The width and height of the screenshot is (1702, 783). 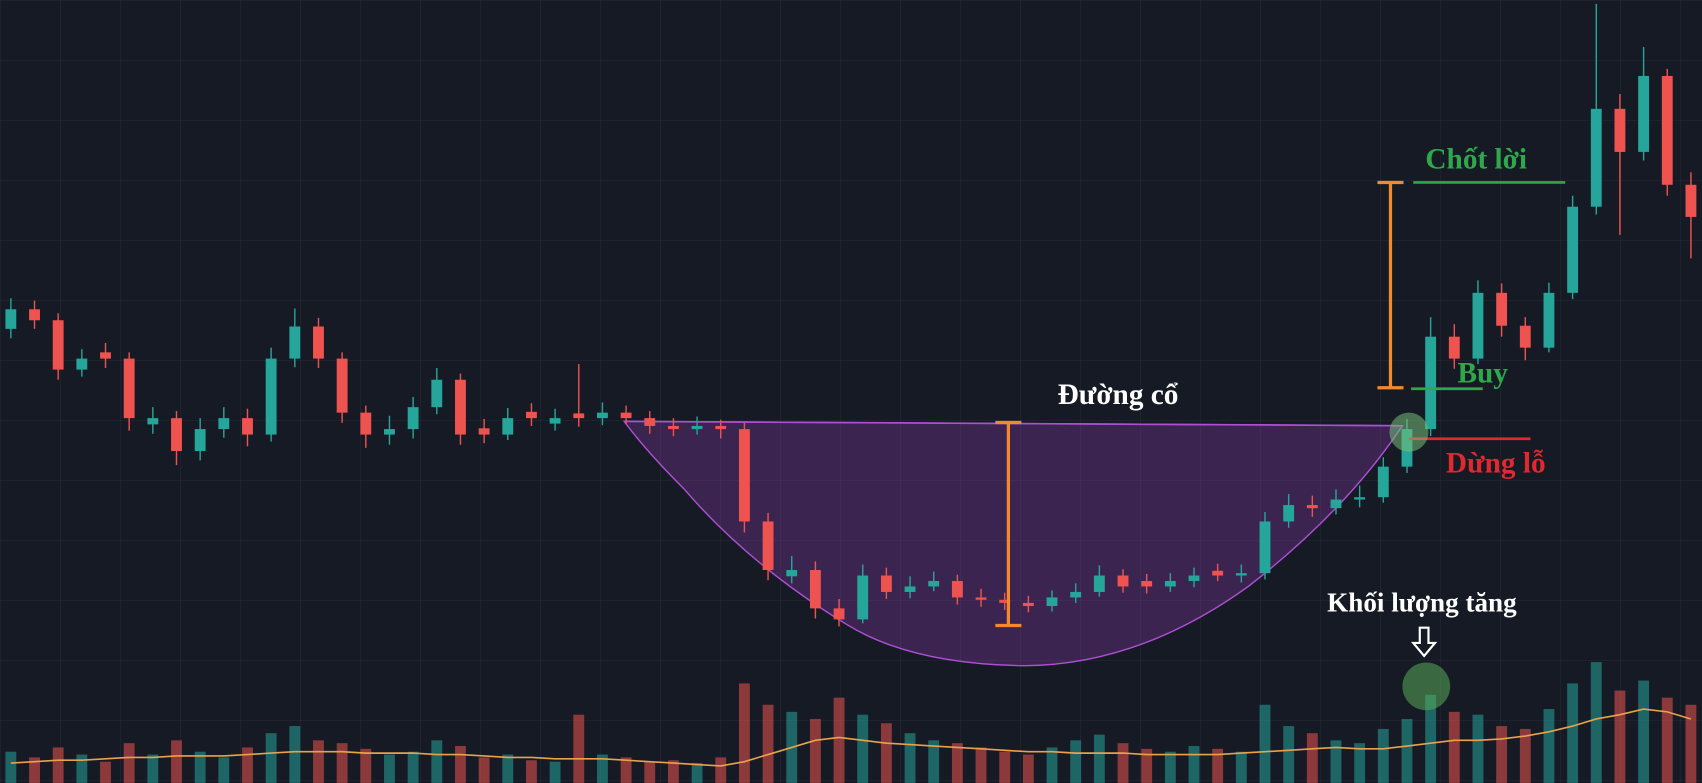 I want to click on volume-ma-line, so click(x=851, y=737).